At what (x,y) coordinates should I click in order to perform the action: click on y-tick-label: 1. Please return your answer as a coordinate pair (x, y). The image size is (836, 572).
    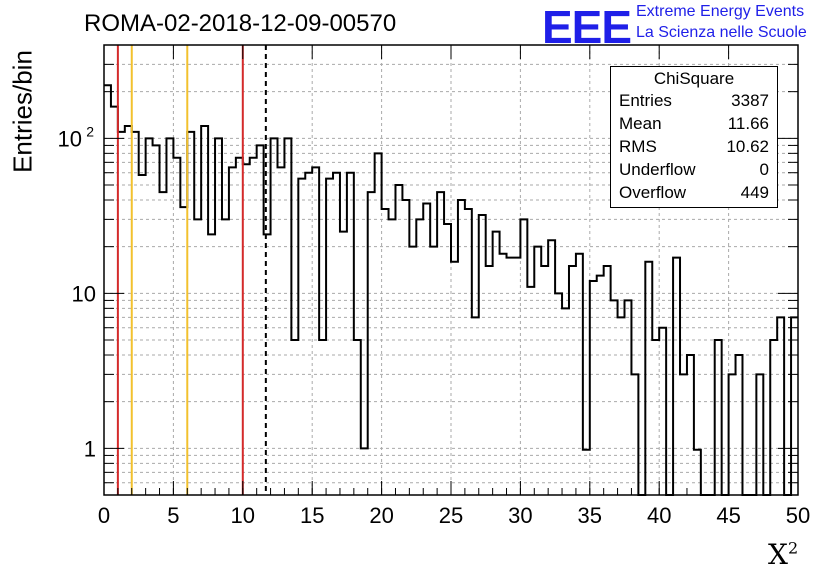
    Looking at the image, I should click on (90, 448).